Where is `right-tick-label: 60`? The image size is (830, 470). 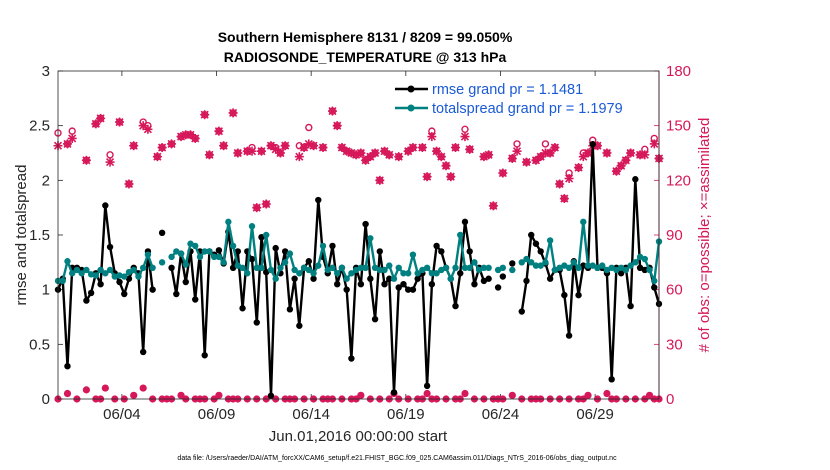 right-tick-label: 60 is located at coordinates (674, 290).